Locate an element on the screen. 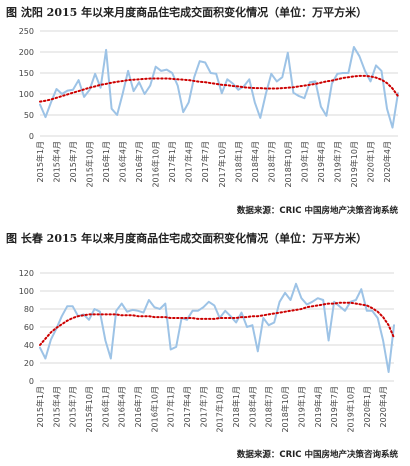 This screenshot has width=410, height=466. y-tick-label: 80 is located at coordinates (29, 309).